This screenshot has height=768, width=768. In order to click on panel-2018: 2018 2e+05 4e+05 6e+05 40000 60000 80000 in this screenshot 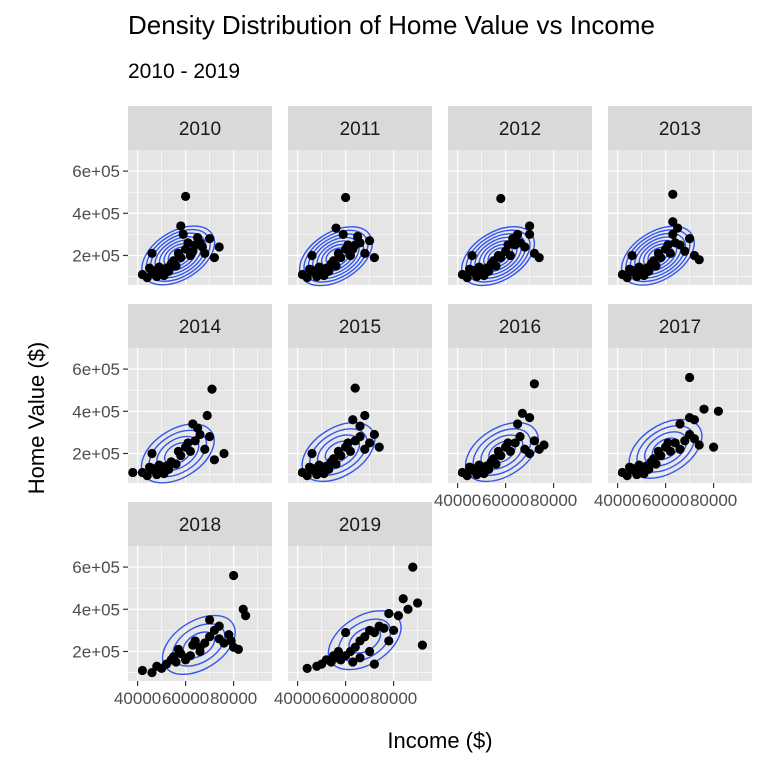, I will do `click(172, 605)`.